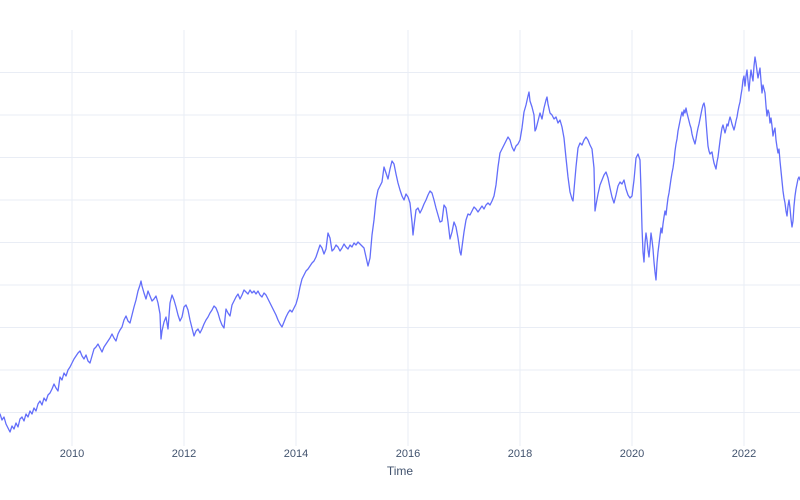  I want to click on x-tick-label: 2022, so click(744, 454).